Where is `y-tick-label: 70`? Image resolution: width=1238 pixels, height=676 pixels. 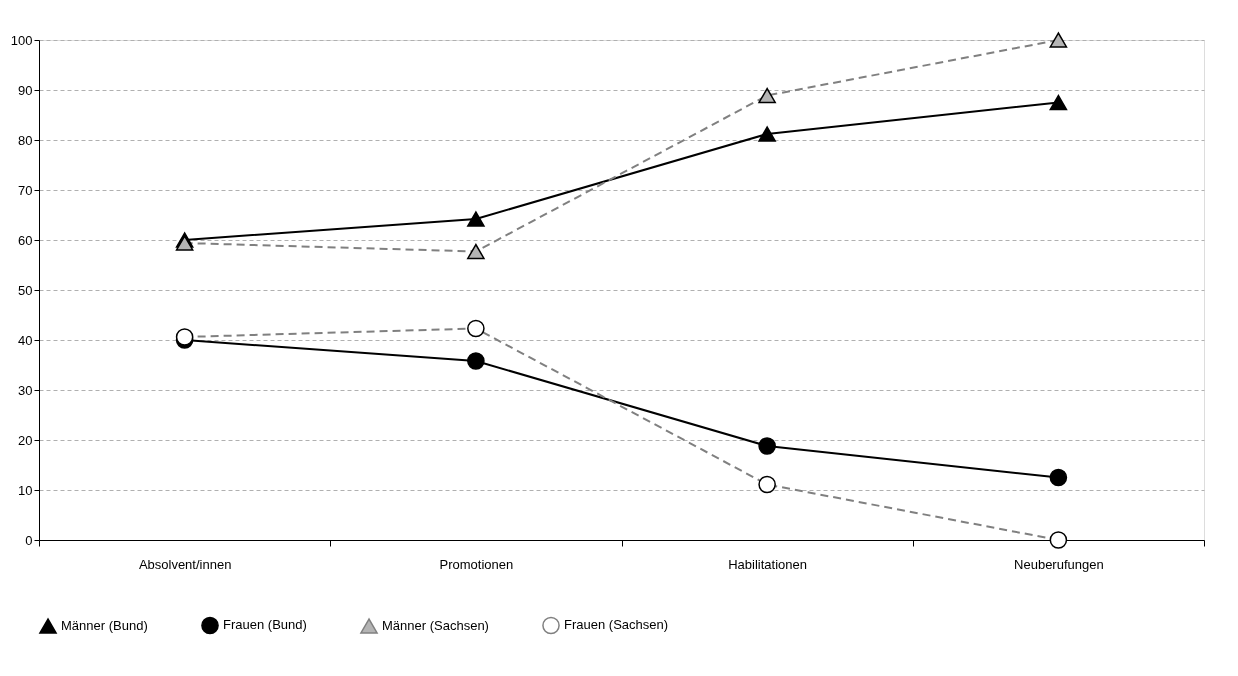
y-tick-label: 70 is located at coordinates (25, 190).